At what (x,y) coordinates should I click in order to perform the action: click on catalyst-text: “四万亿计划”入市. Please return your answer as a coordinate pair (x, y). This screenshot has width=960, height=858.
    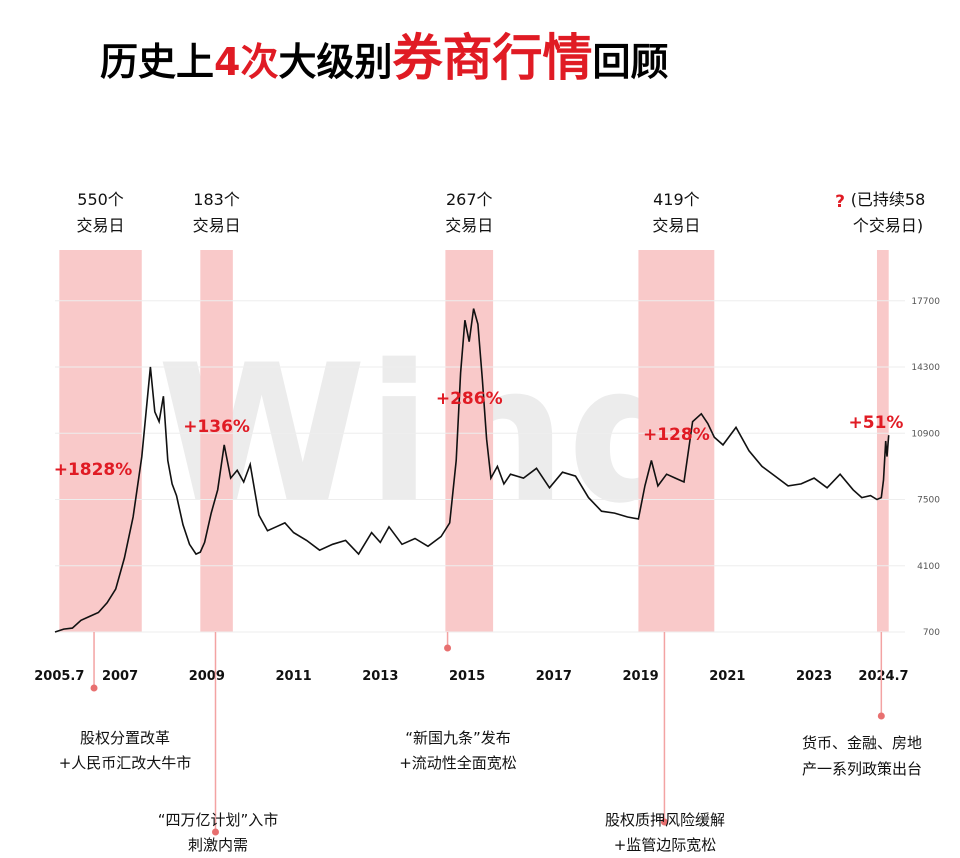
    Looking at the image, I should click on (218, 820).